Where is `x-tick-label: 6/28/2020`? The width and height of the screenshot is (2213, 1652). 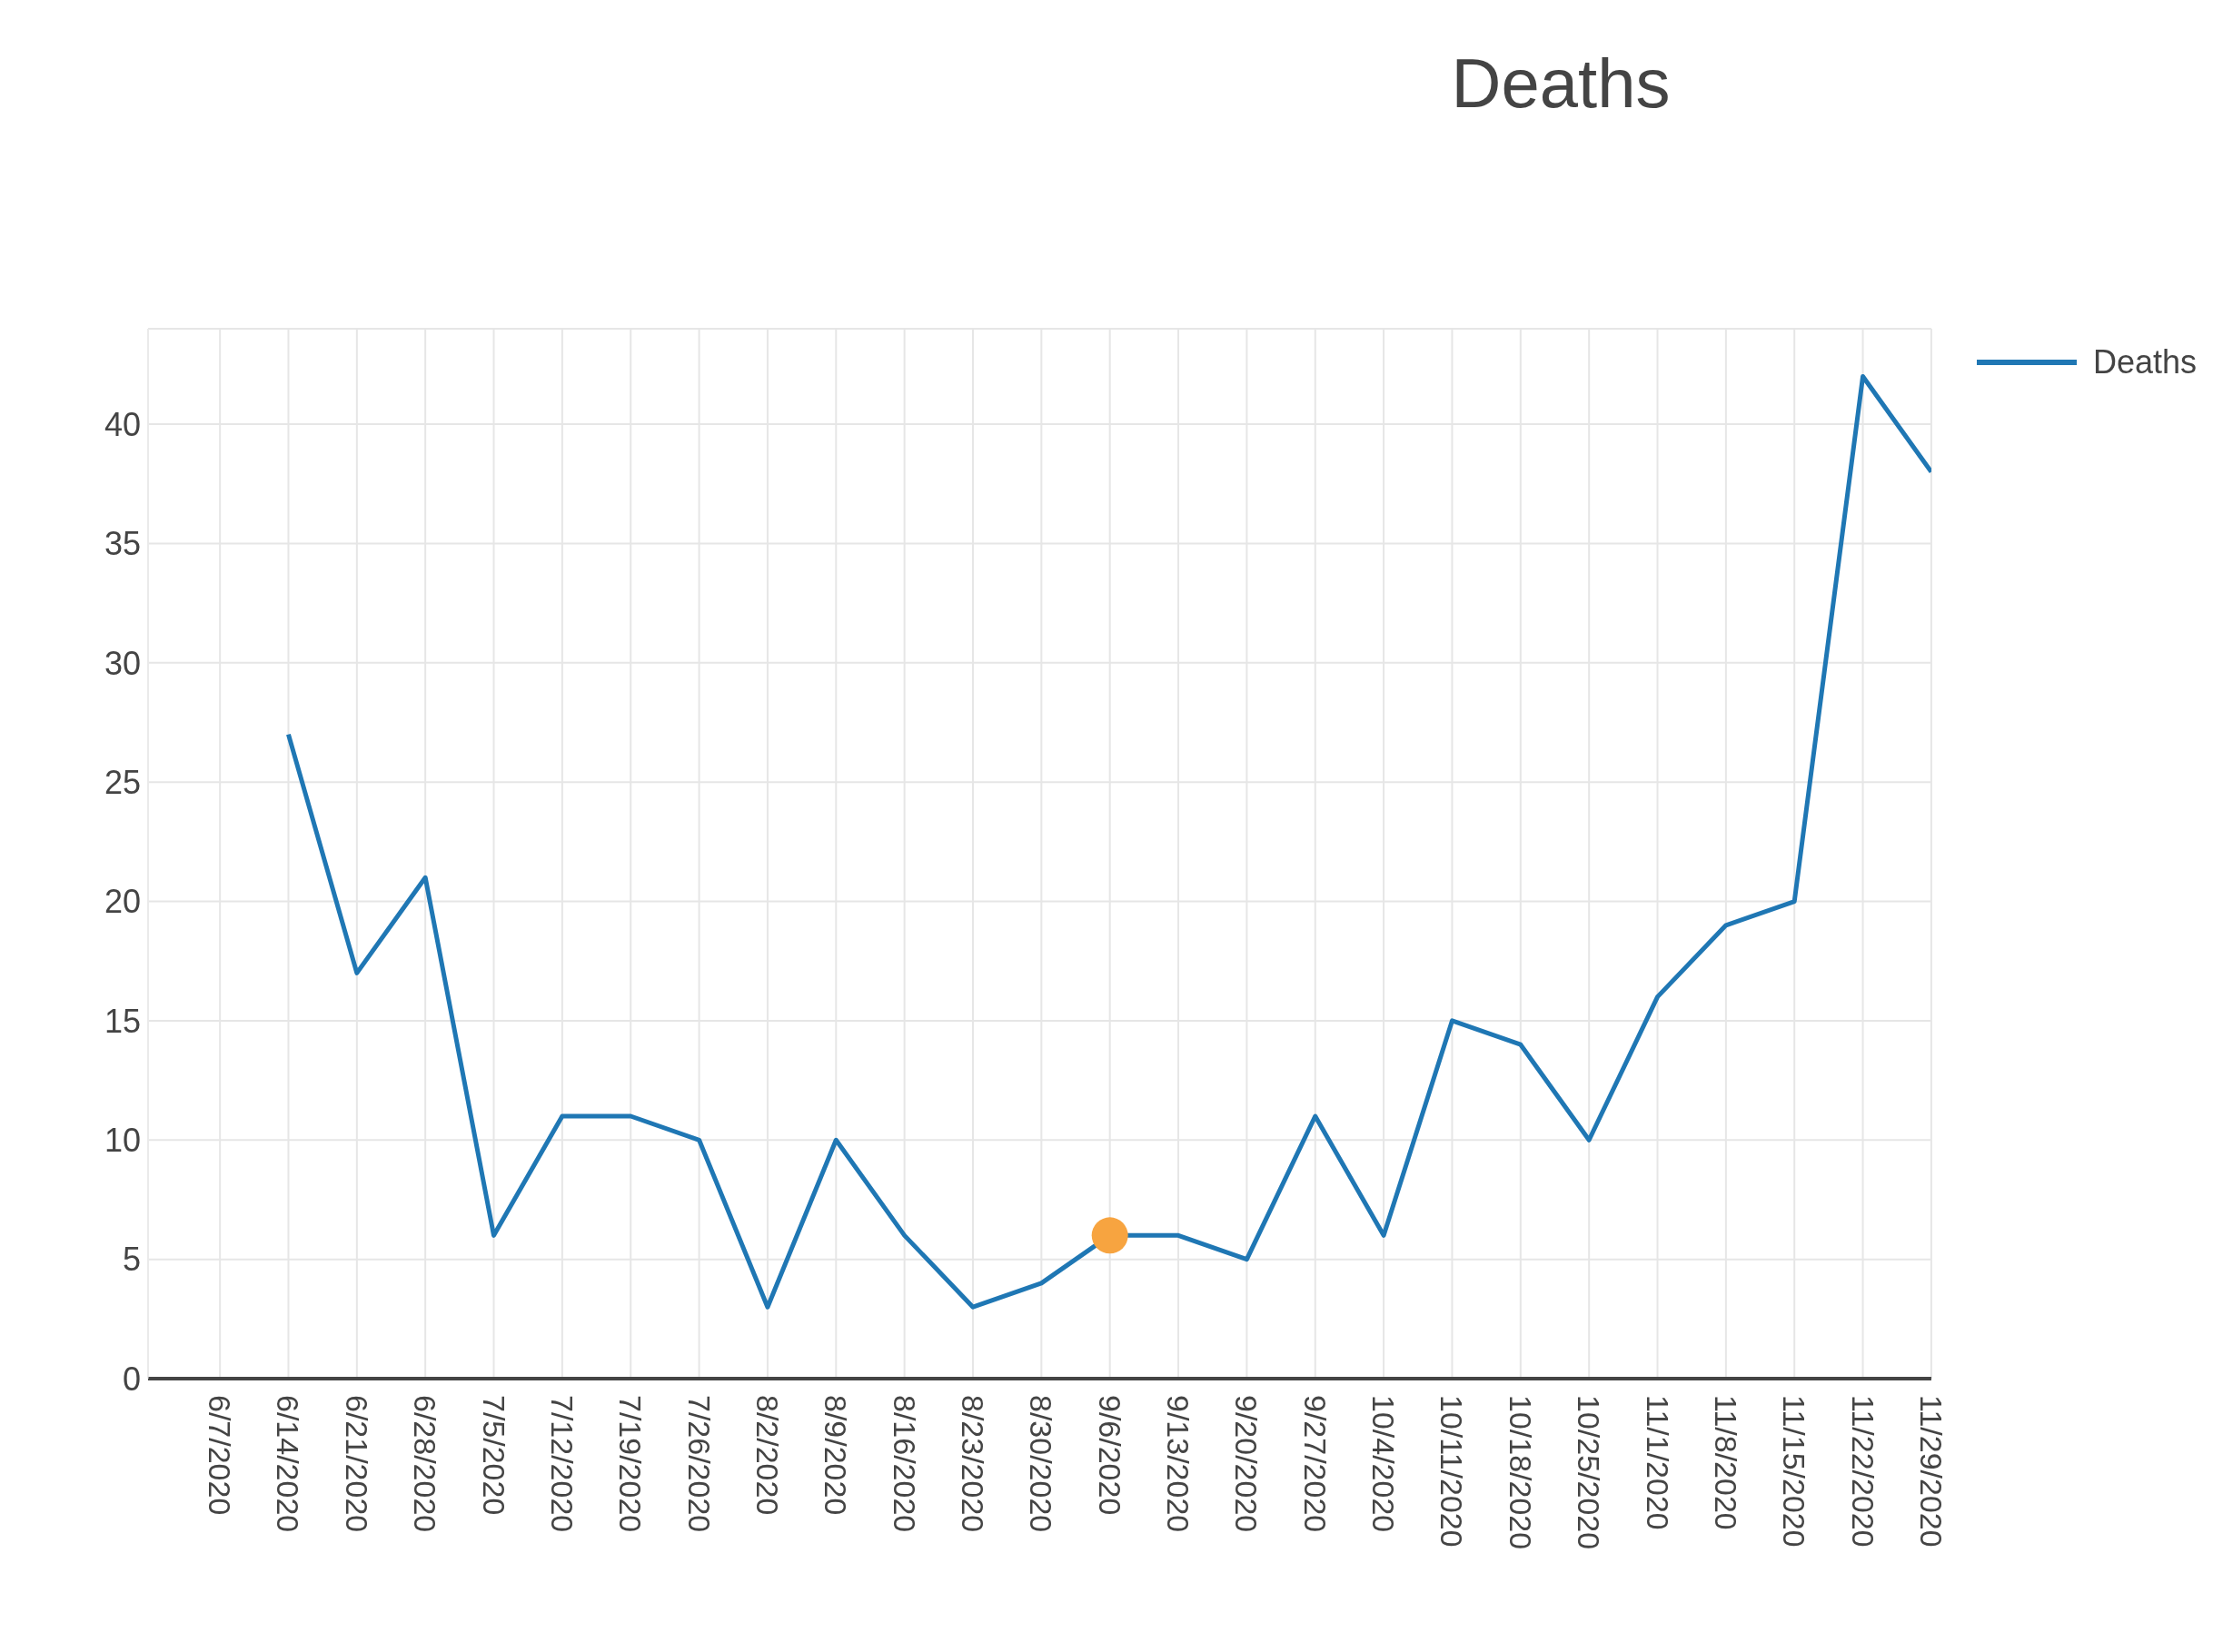
x-tick-label: 6/28/2020 is located at coordinates (425, 1464).